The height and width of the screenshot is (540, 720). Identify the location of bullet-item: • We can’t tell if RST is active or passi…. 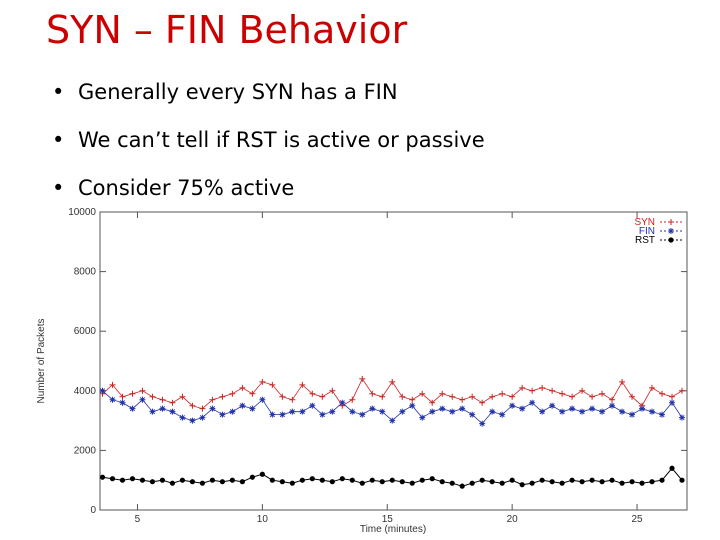
(268, 150).